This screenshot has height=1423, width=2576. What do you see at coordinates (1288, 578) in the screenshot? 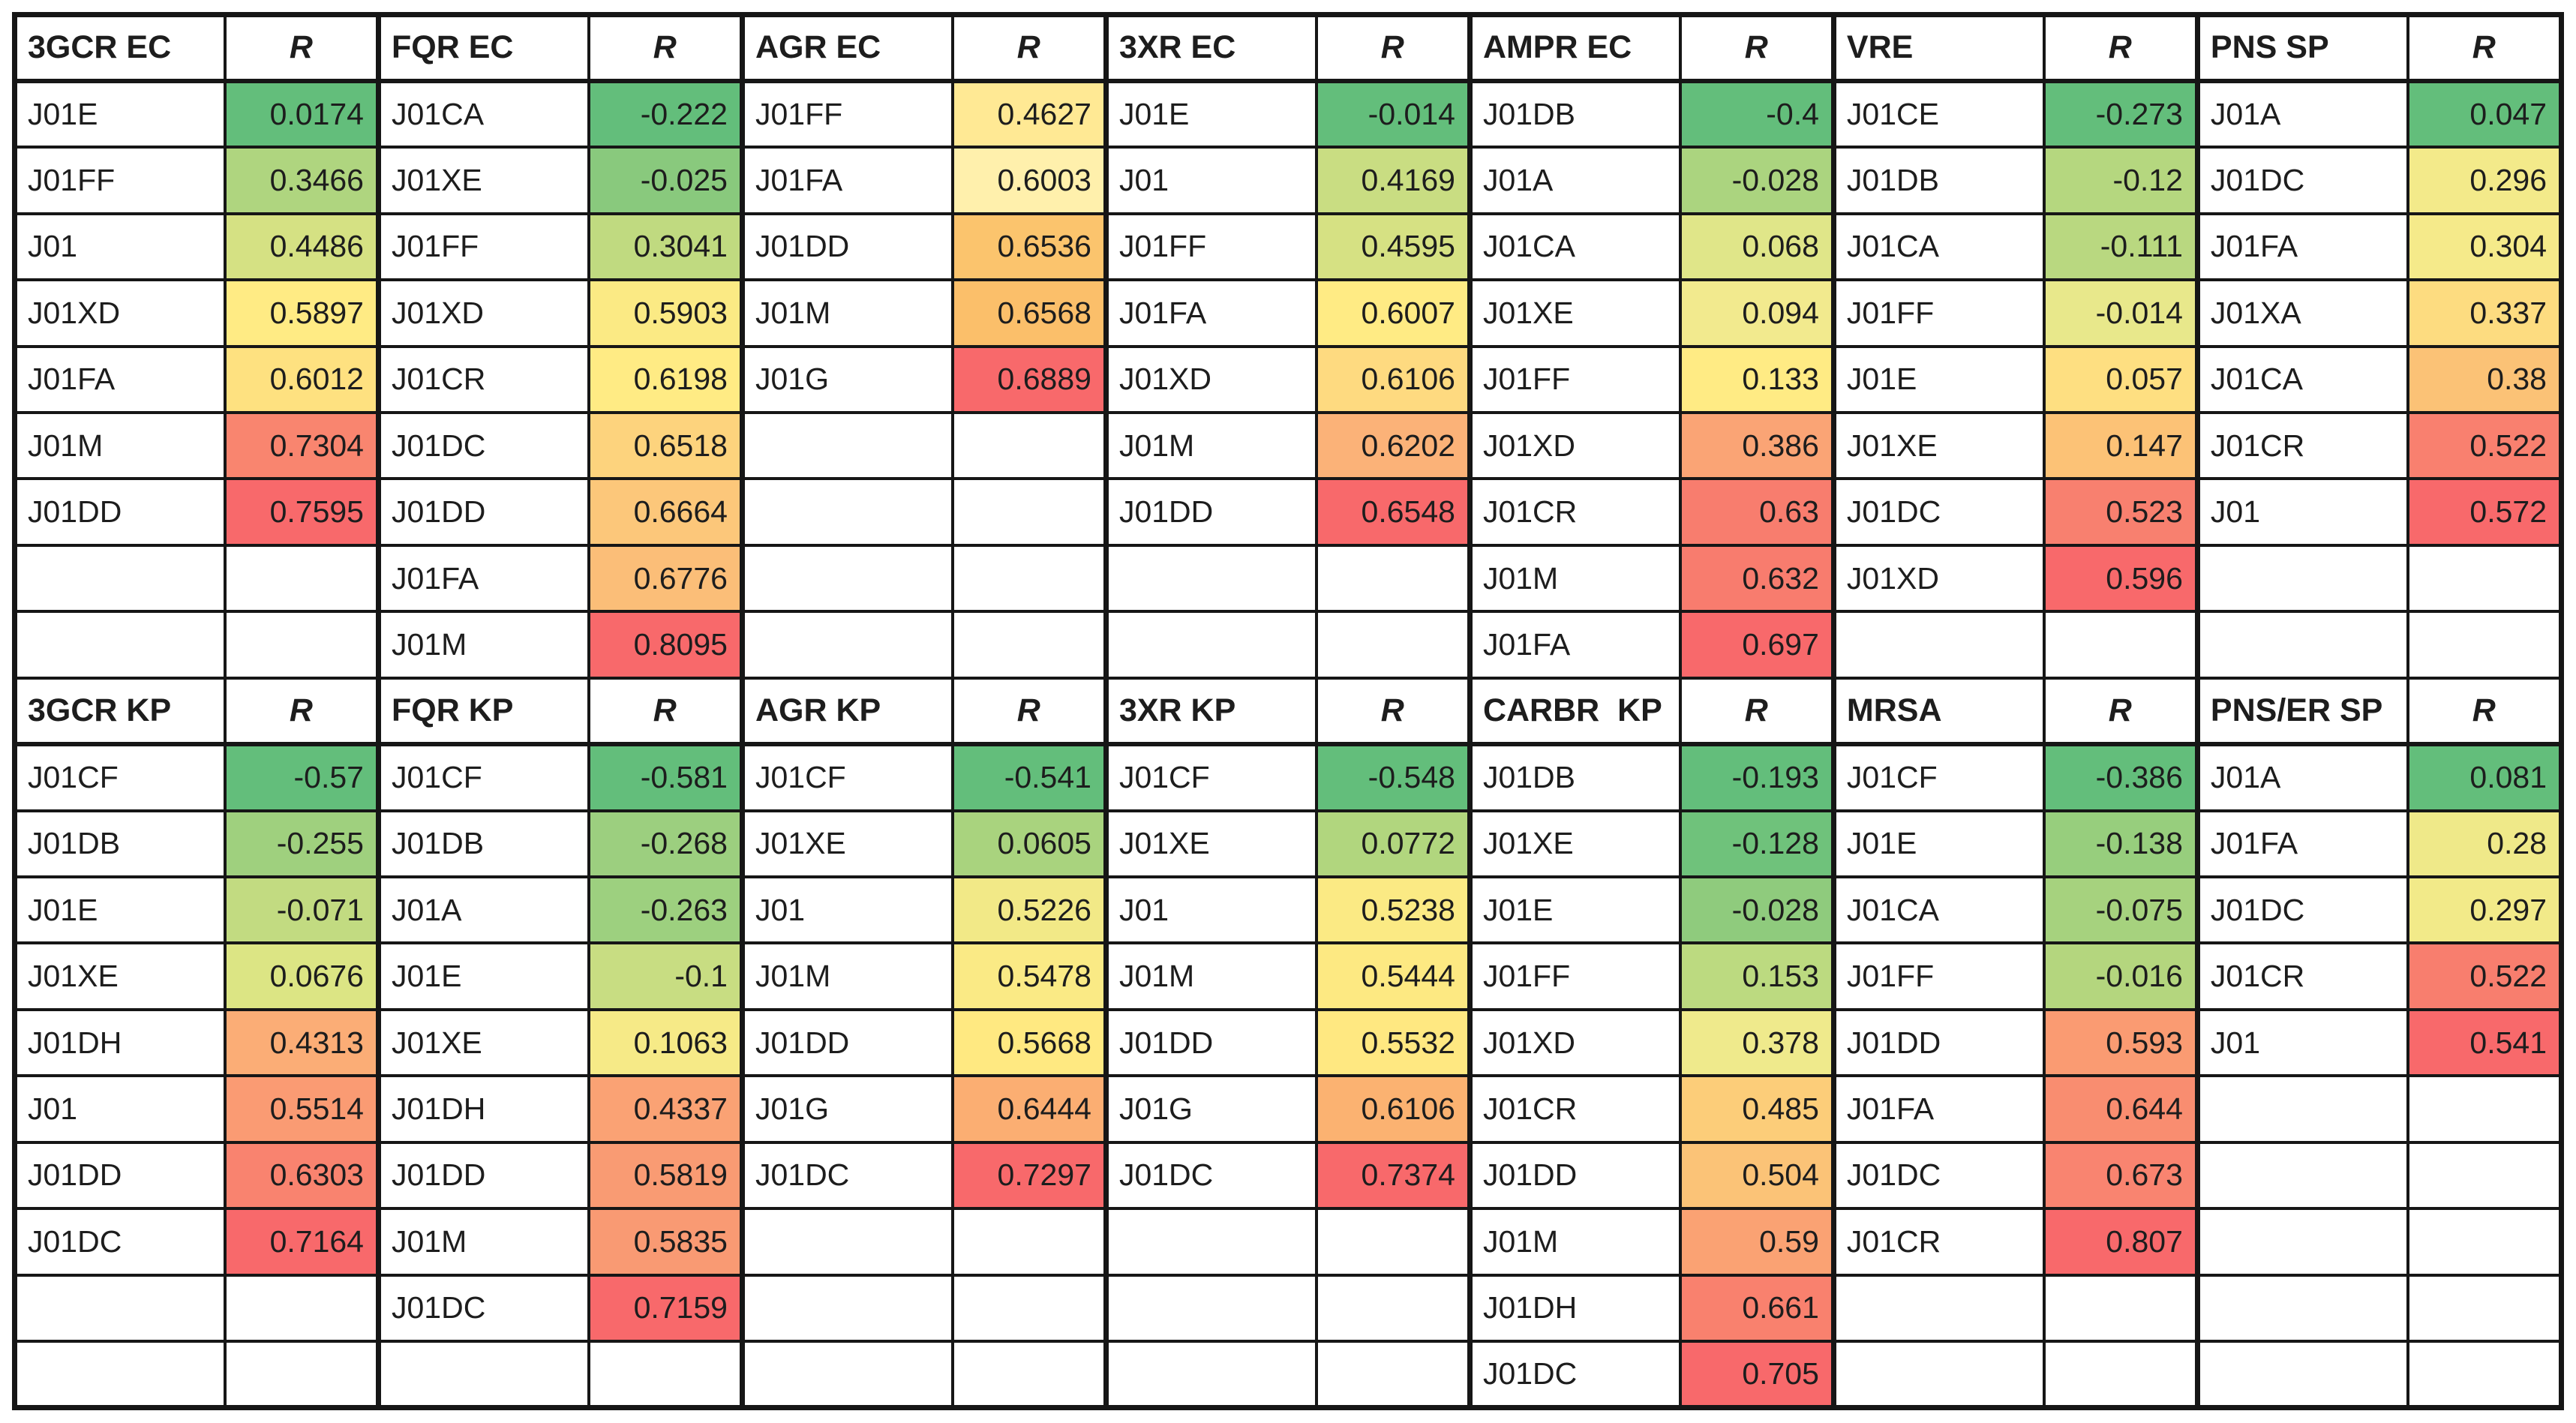
I see `table-row: J01FA 0.6776 J01M 0.632 J01XD 0.596` at bounding box center [1288, 578].